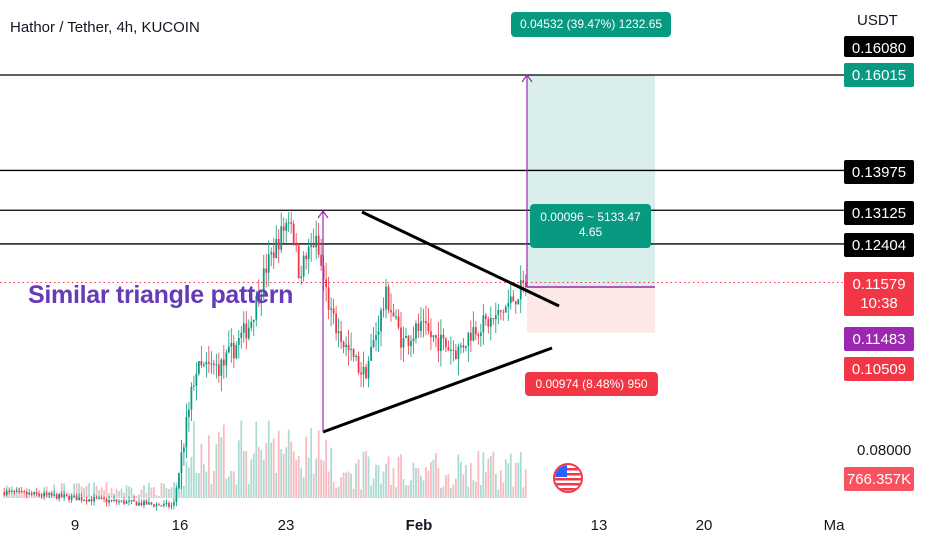  Describe the element at coordinates (590, 232) in the screenshot. I see `risk-reward-ratio: 4.65` at that location.